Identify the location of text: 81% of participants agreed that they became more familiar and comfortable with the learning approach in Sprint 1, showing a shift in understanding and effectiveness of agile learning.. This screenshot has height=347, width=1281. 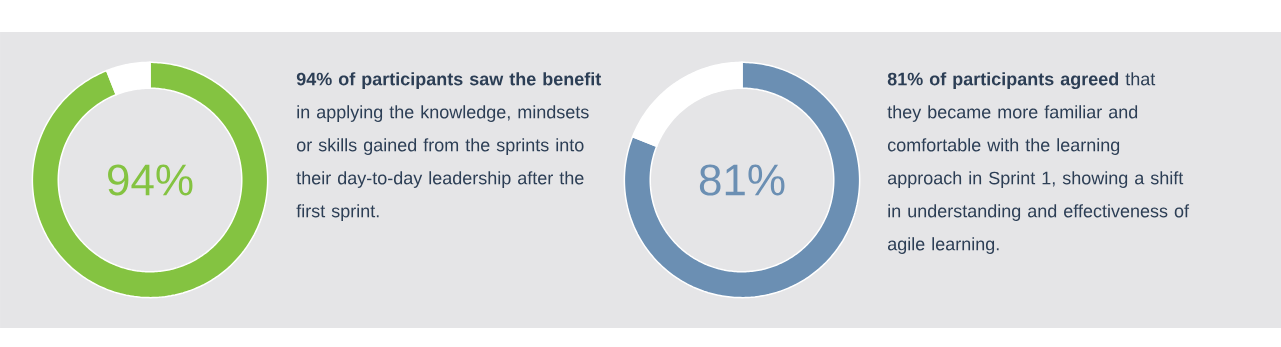
(1038, 163).